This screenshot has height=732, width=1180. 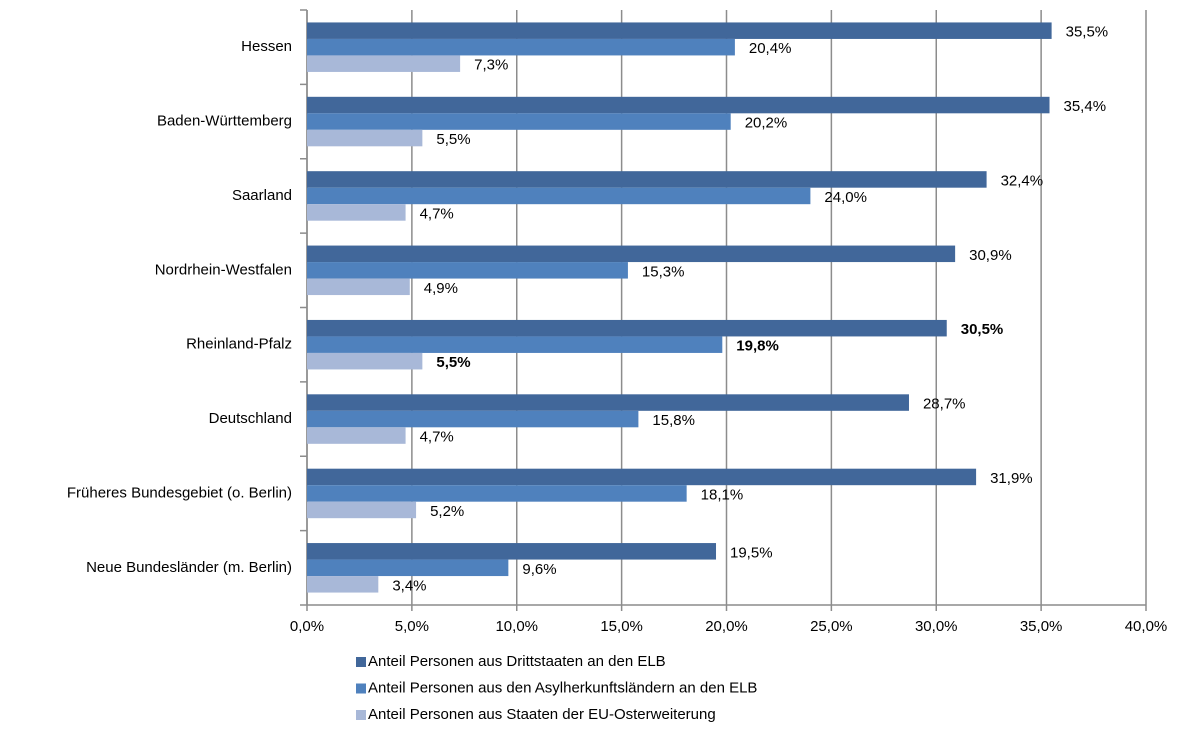 What do you see at coordinates (990, 255) in the screenshot?
I see `data-label: 30,9%` at bounding box center [990, 255].